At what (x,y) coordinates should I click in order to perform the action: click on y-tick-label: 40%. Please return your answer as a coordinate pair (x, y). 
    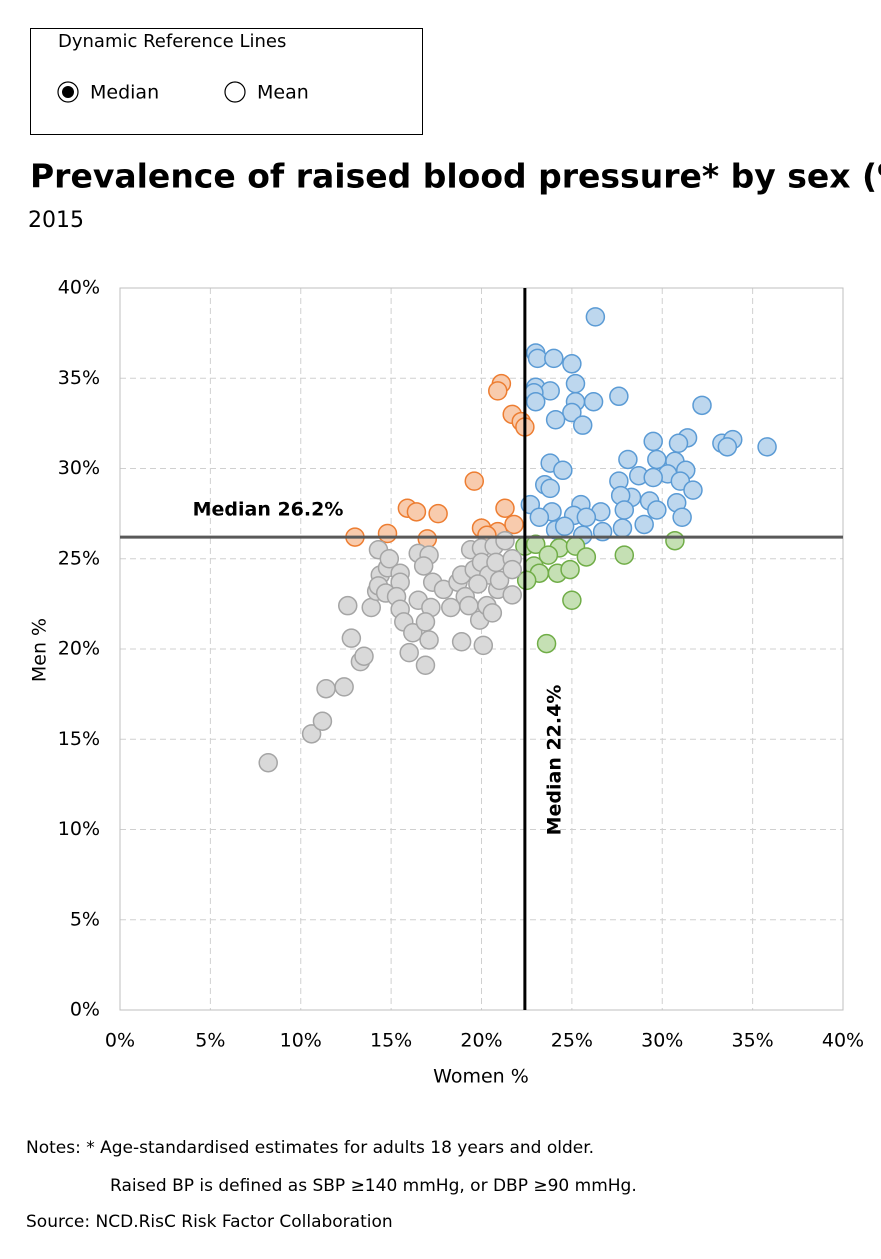
    Looking at the image, I should click on (79, 288).